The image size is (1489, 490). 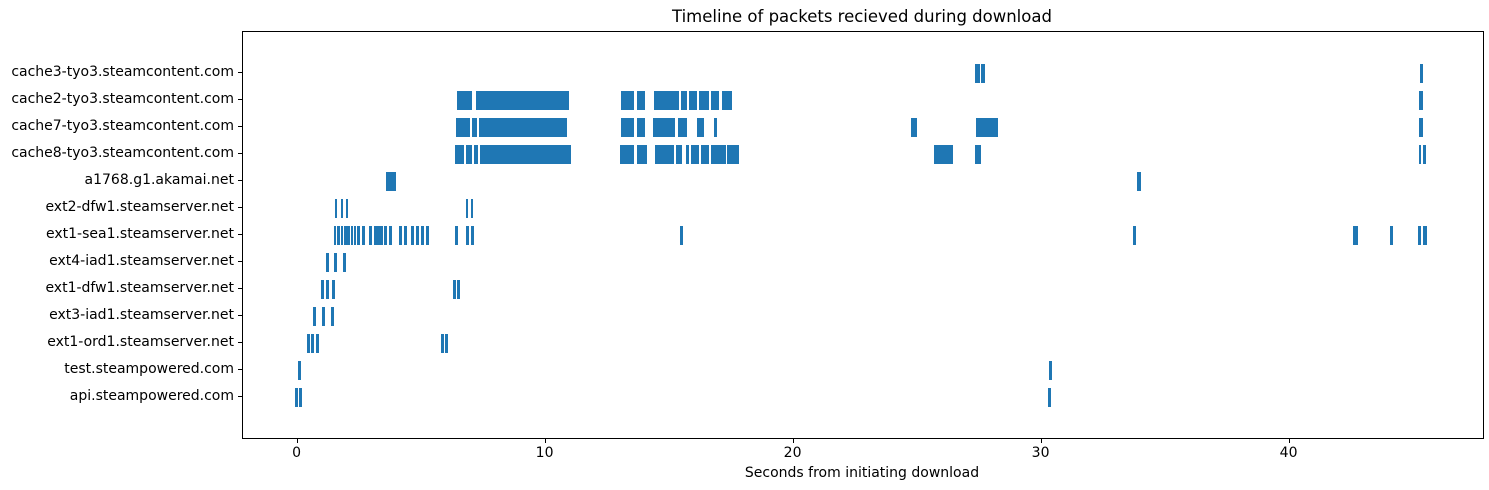 I want to click on x-tick-label: 30, so click(x=1040, y=453).